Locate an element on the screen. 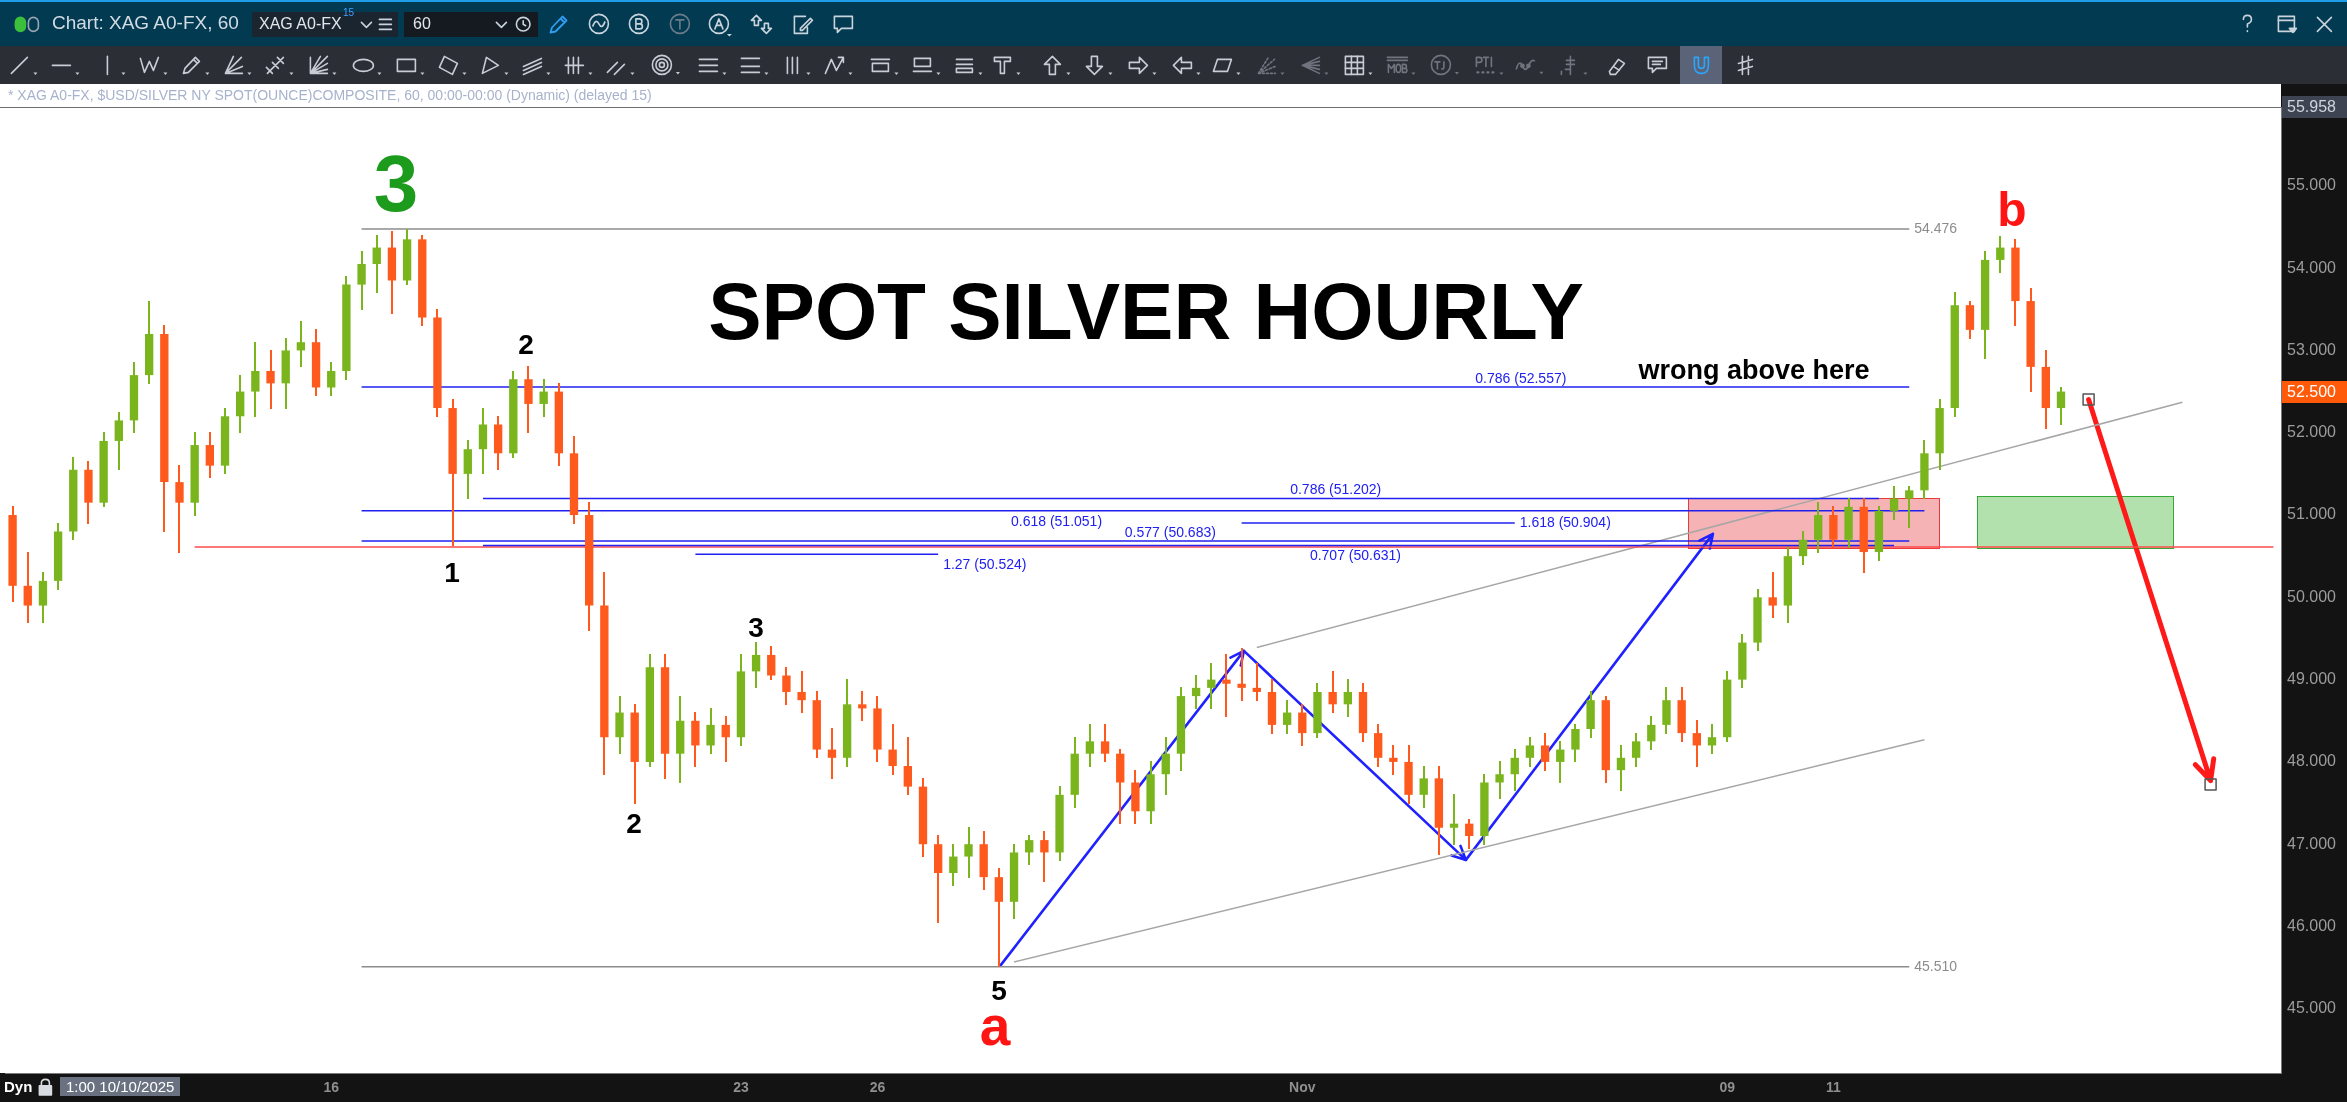 The image size is (2347, 1102). text: 15 is located at coordinates (349, 13).